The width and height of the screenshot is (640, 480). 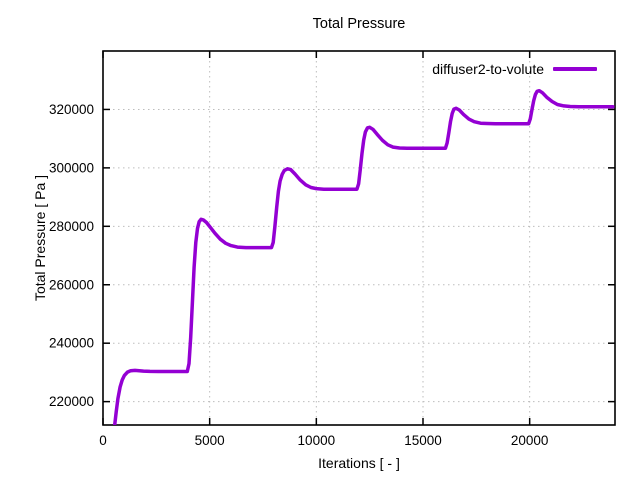 I want to click on x-tick-label: 20000, so click(x=530, y=440).